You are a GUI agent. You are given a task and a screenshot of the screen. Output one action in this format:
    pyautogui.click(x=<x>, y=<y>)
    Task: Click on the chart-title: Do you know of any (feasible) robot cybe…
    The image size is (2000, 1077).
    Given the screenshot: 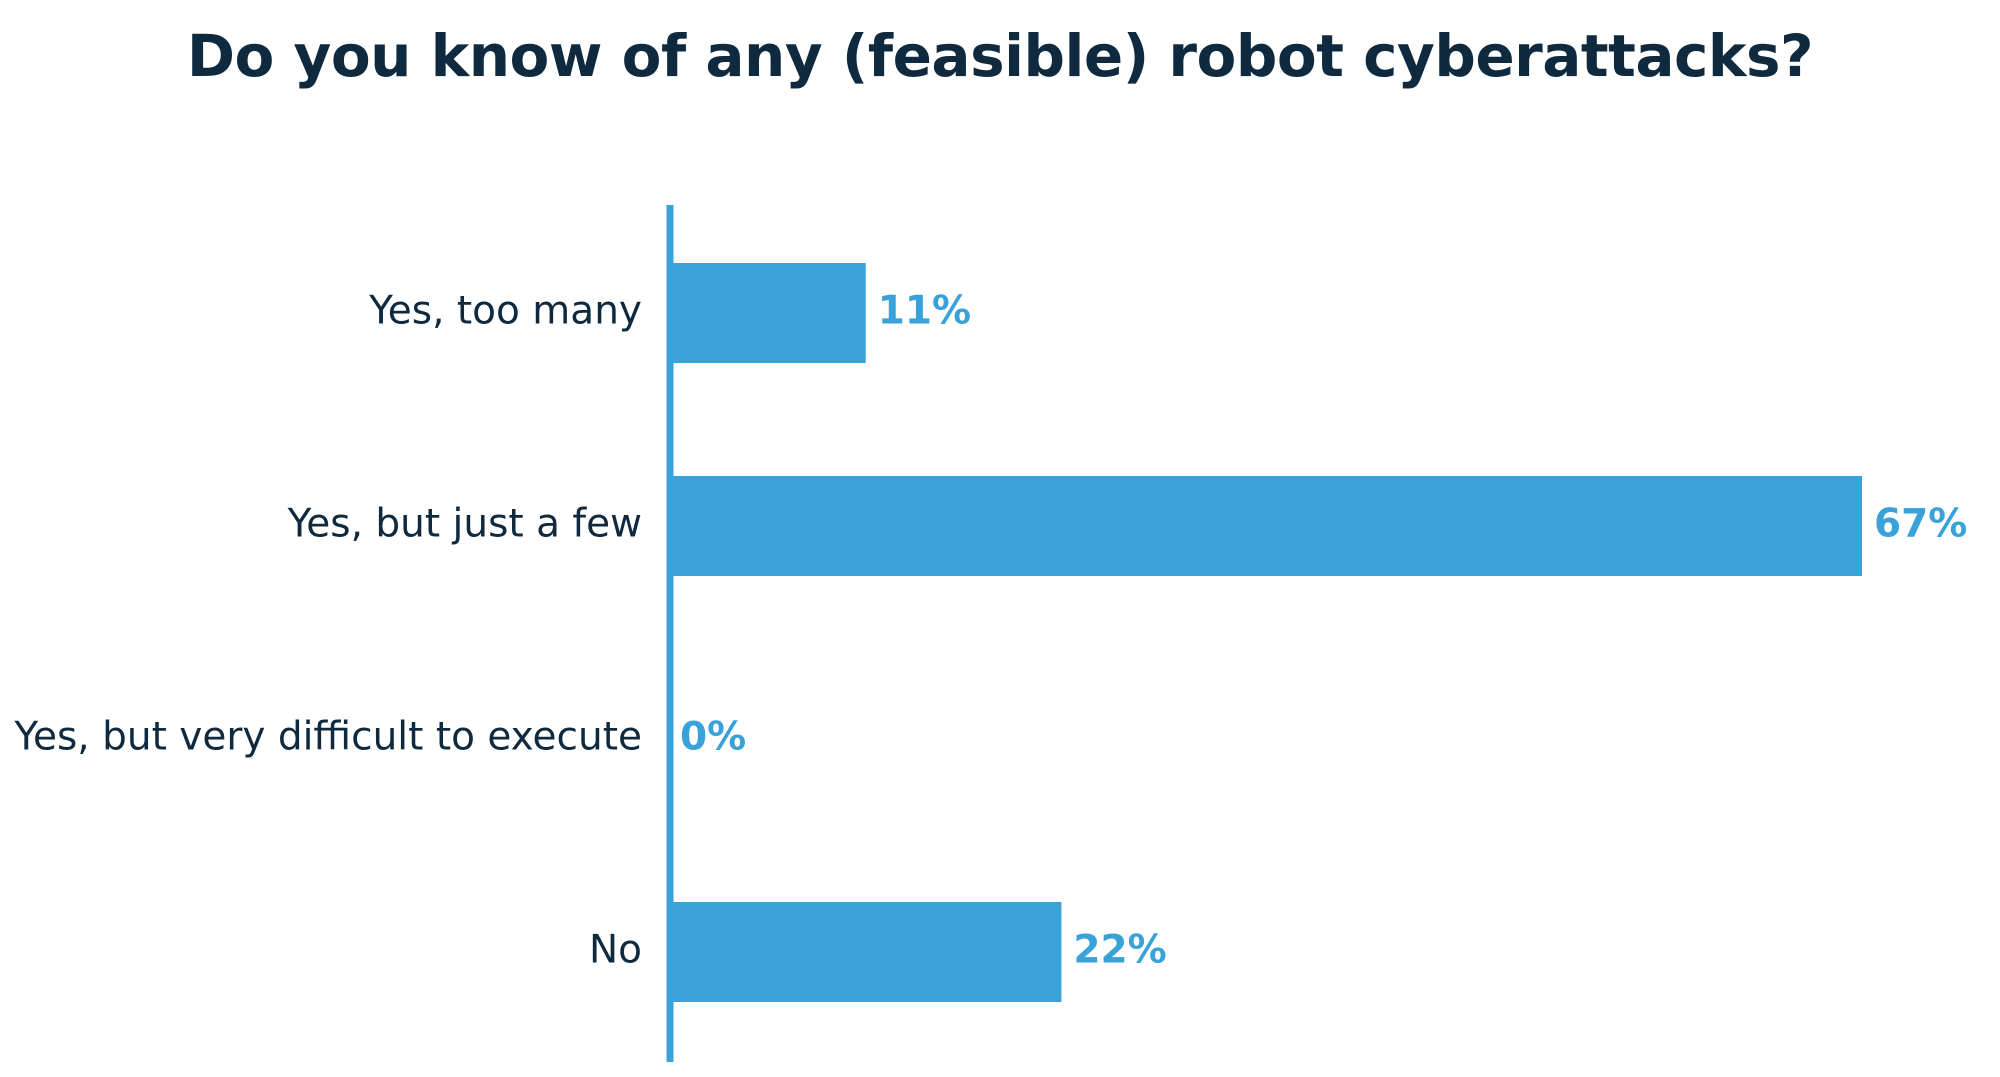 What is the action you would take?
    pyautogui.click(x=1000, y=56)
    